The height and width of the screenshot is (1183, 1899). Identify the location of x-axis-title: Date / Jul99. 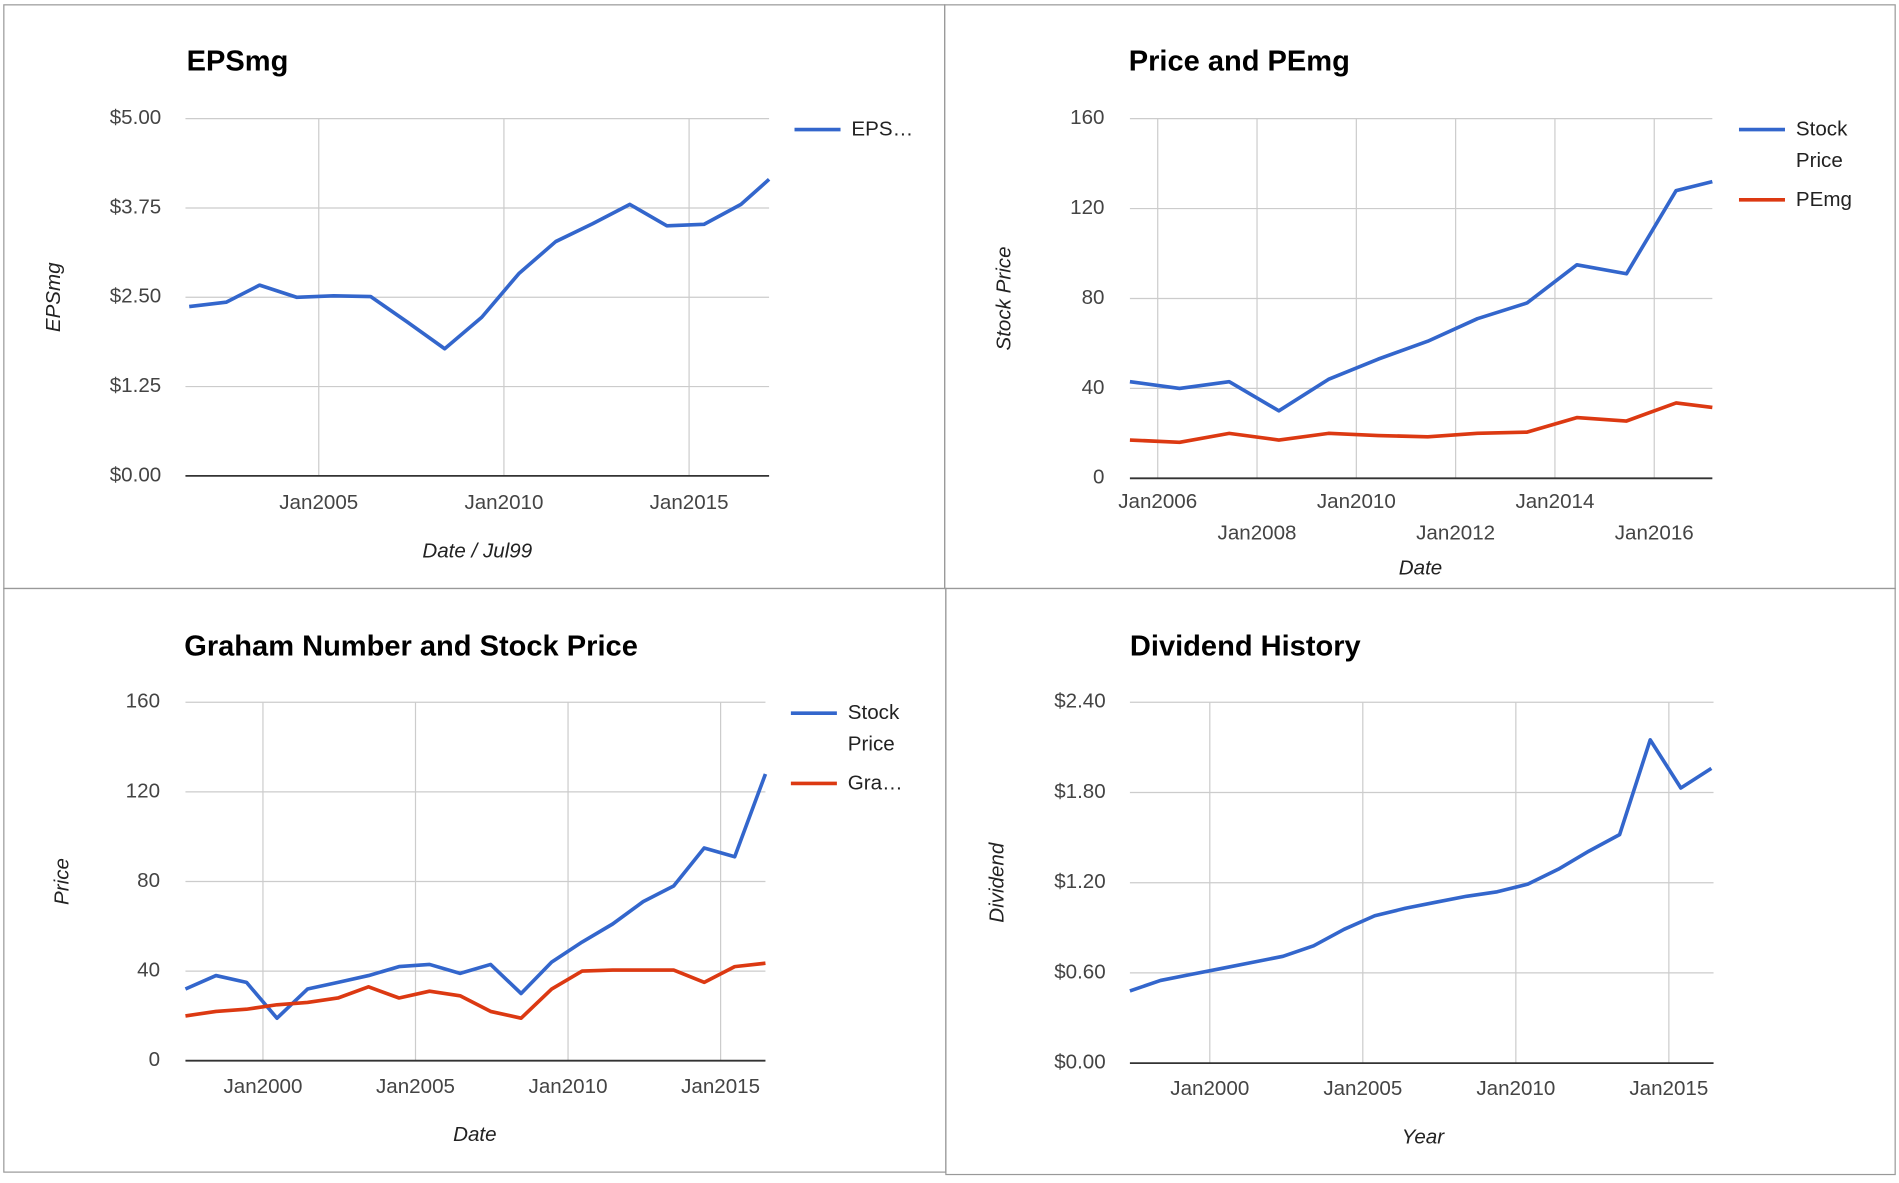
(477, 551).